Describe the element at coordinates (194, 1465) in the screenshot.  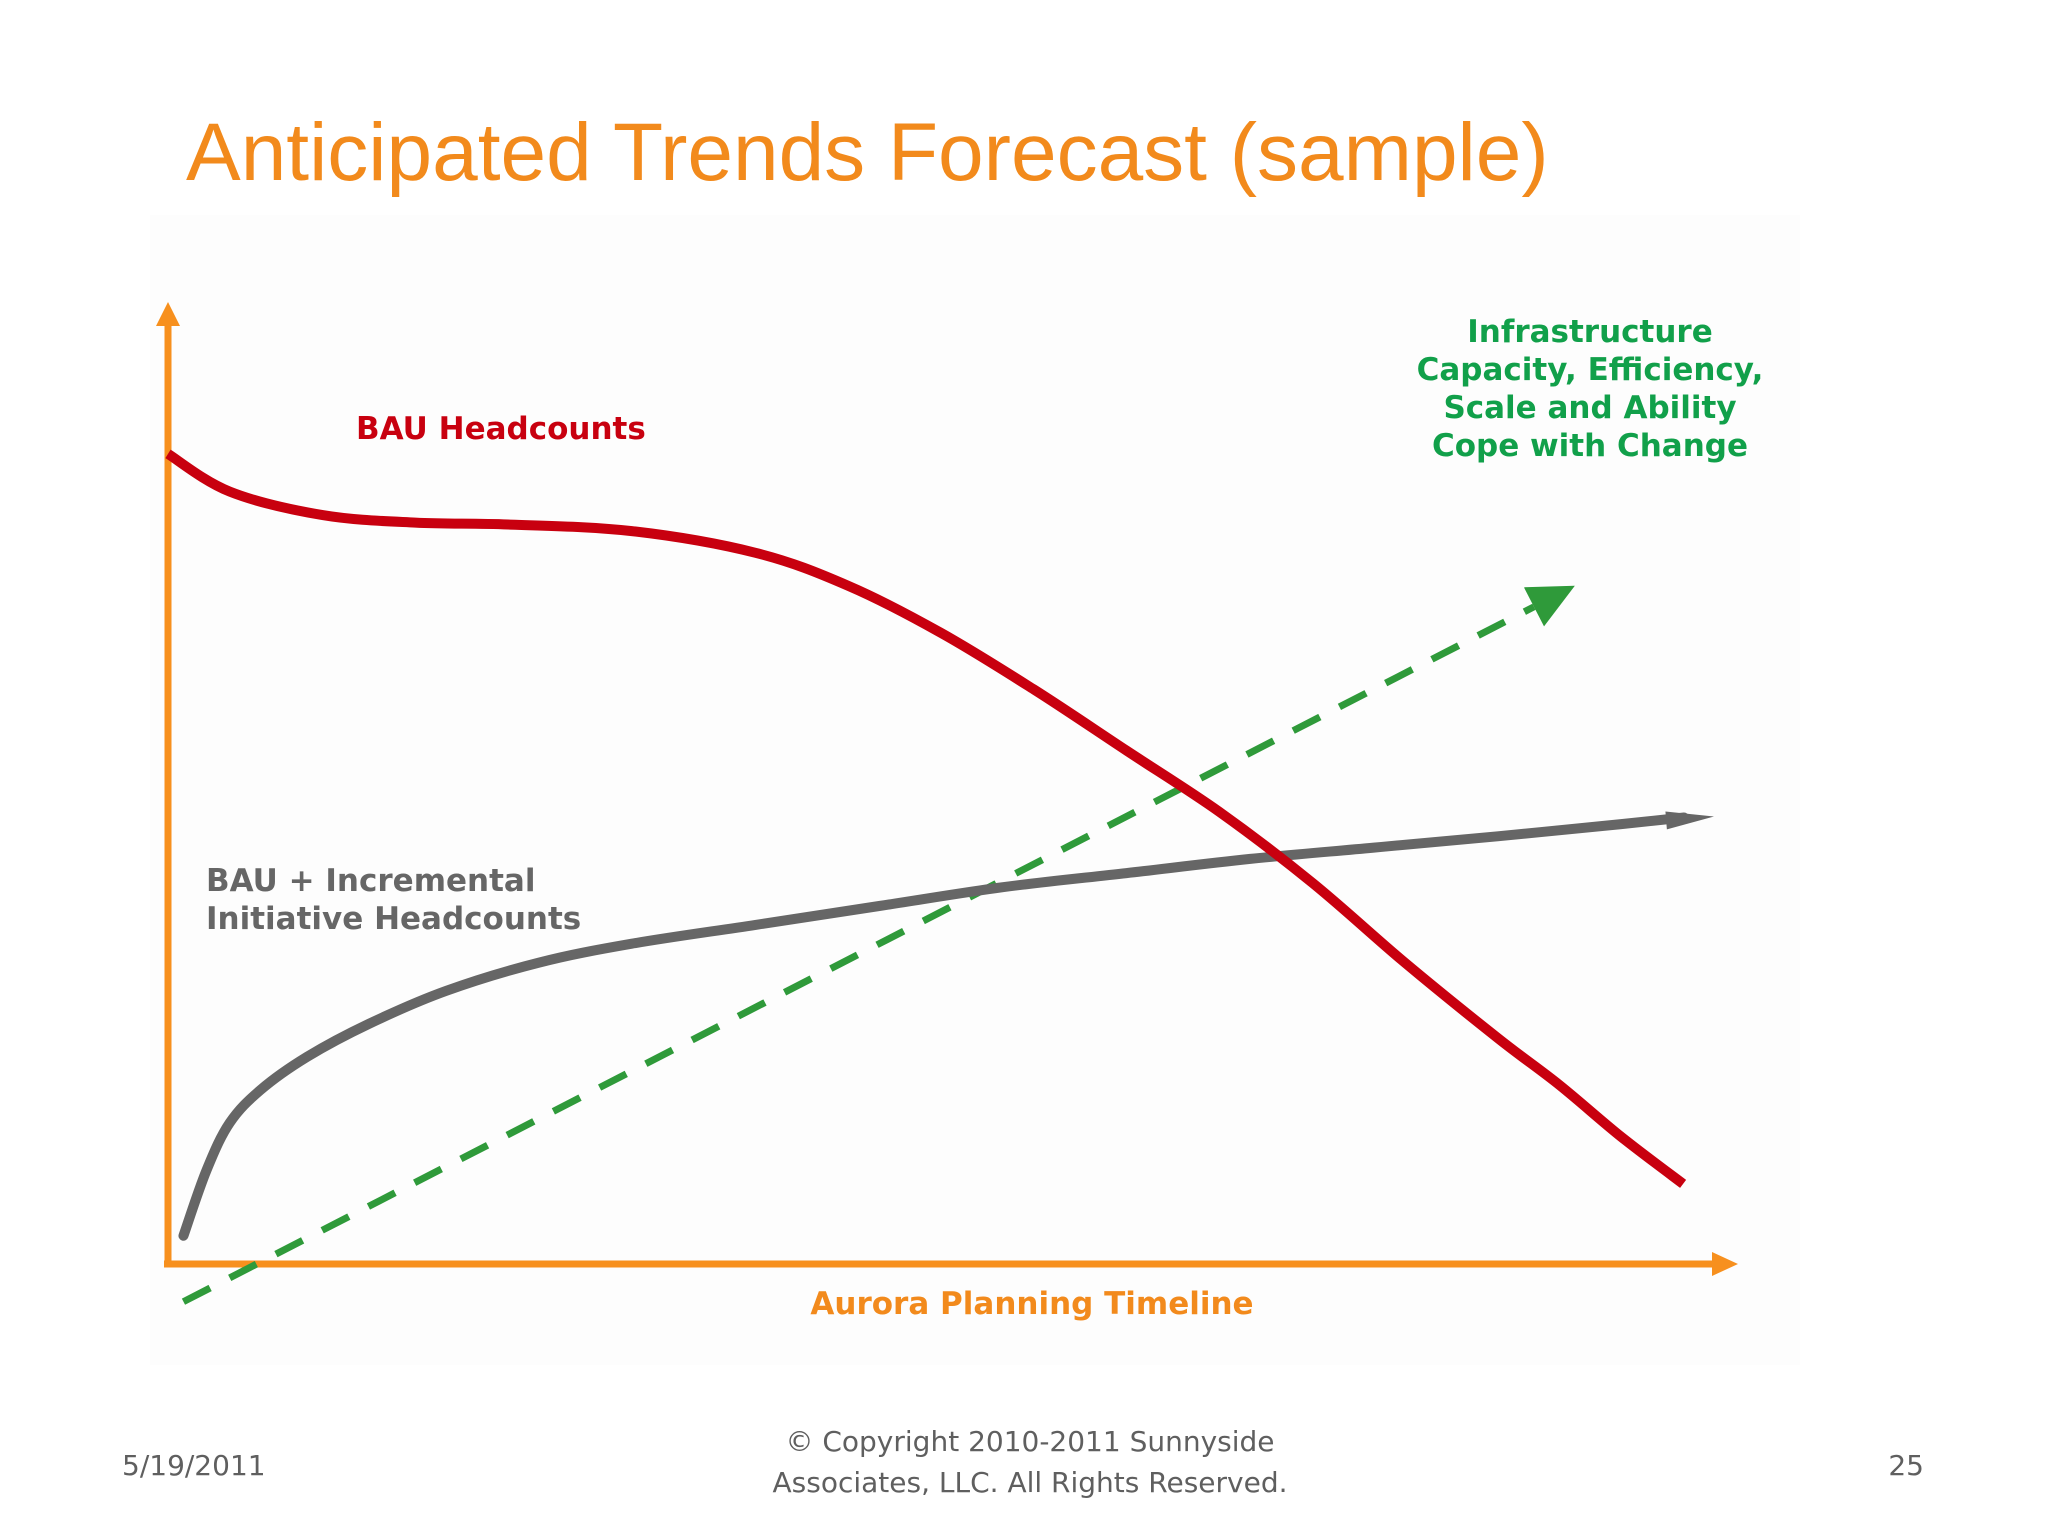
I see `footer-date: 5/19/2011` at that location.